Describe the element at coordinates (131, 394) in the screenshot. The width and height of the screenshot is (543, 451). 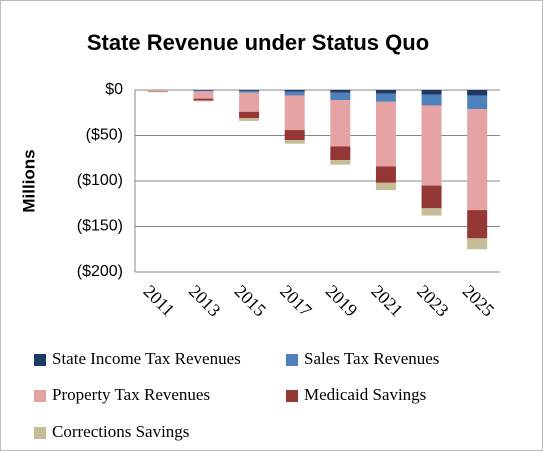
I see `legend-label: Property Tax Revenues` at that location.